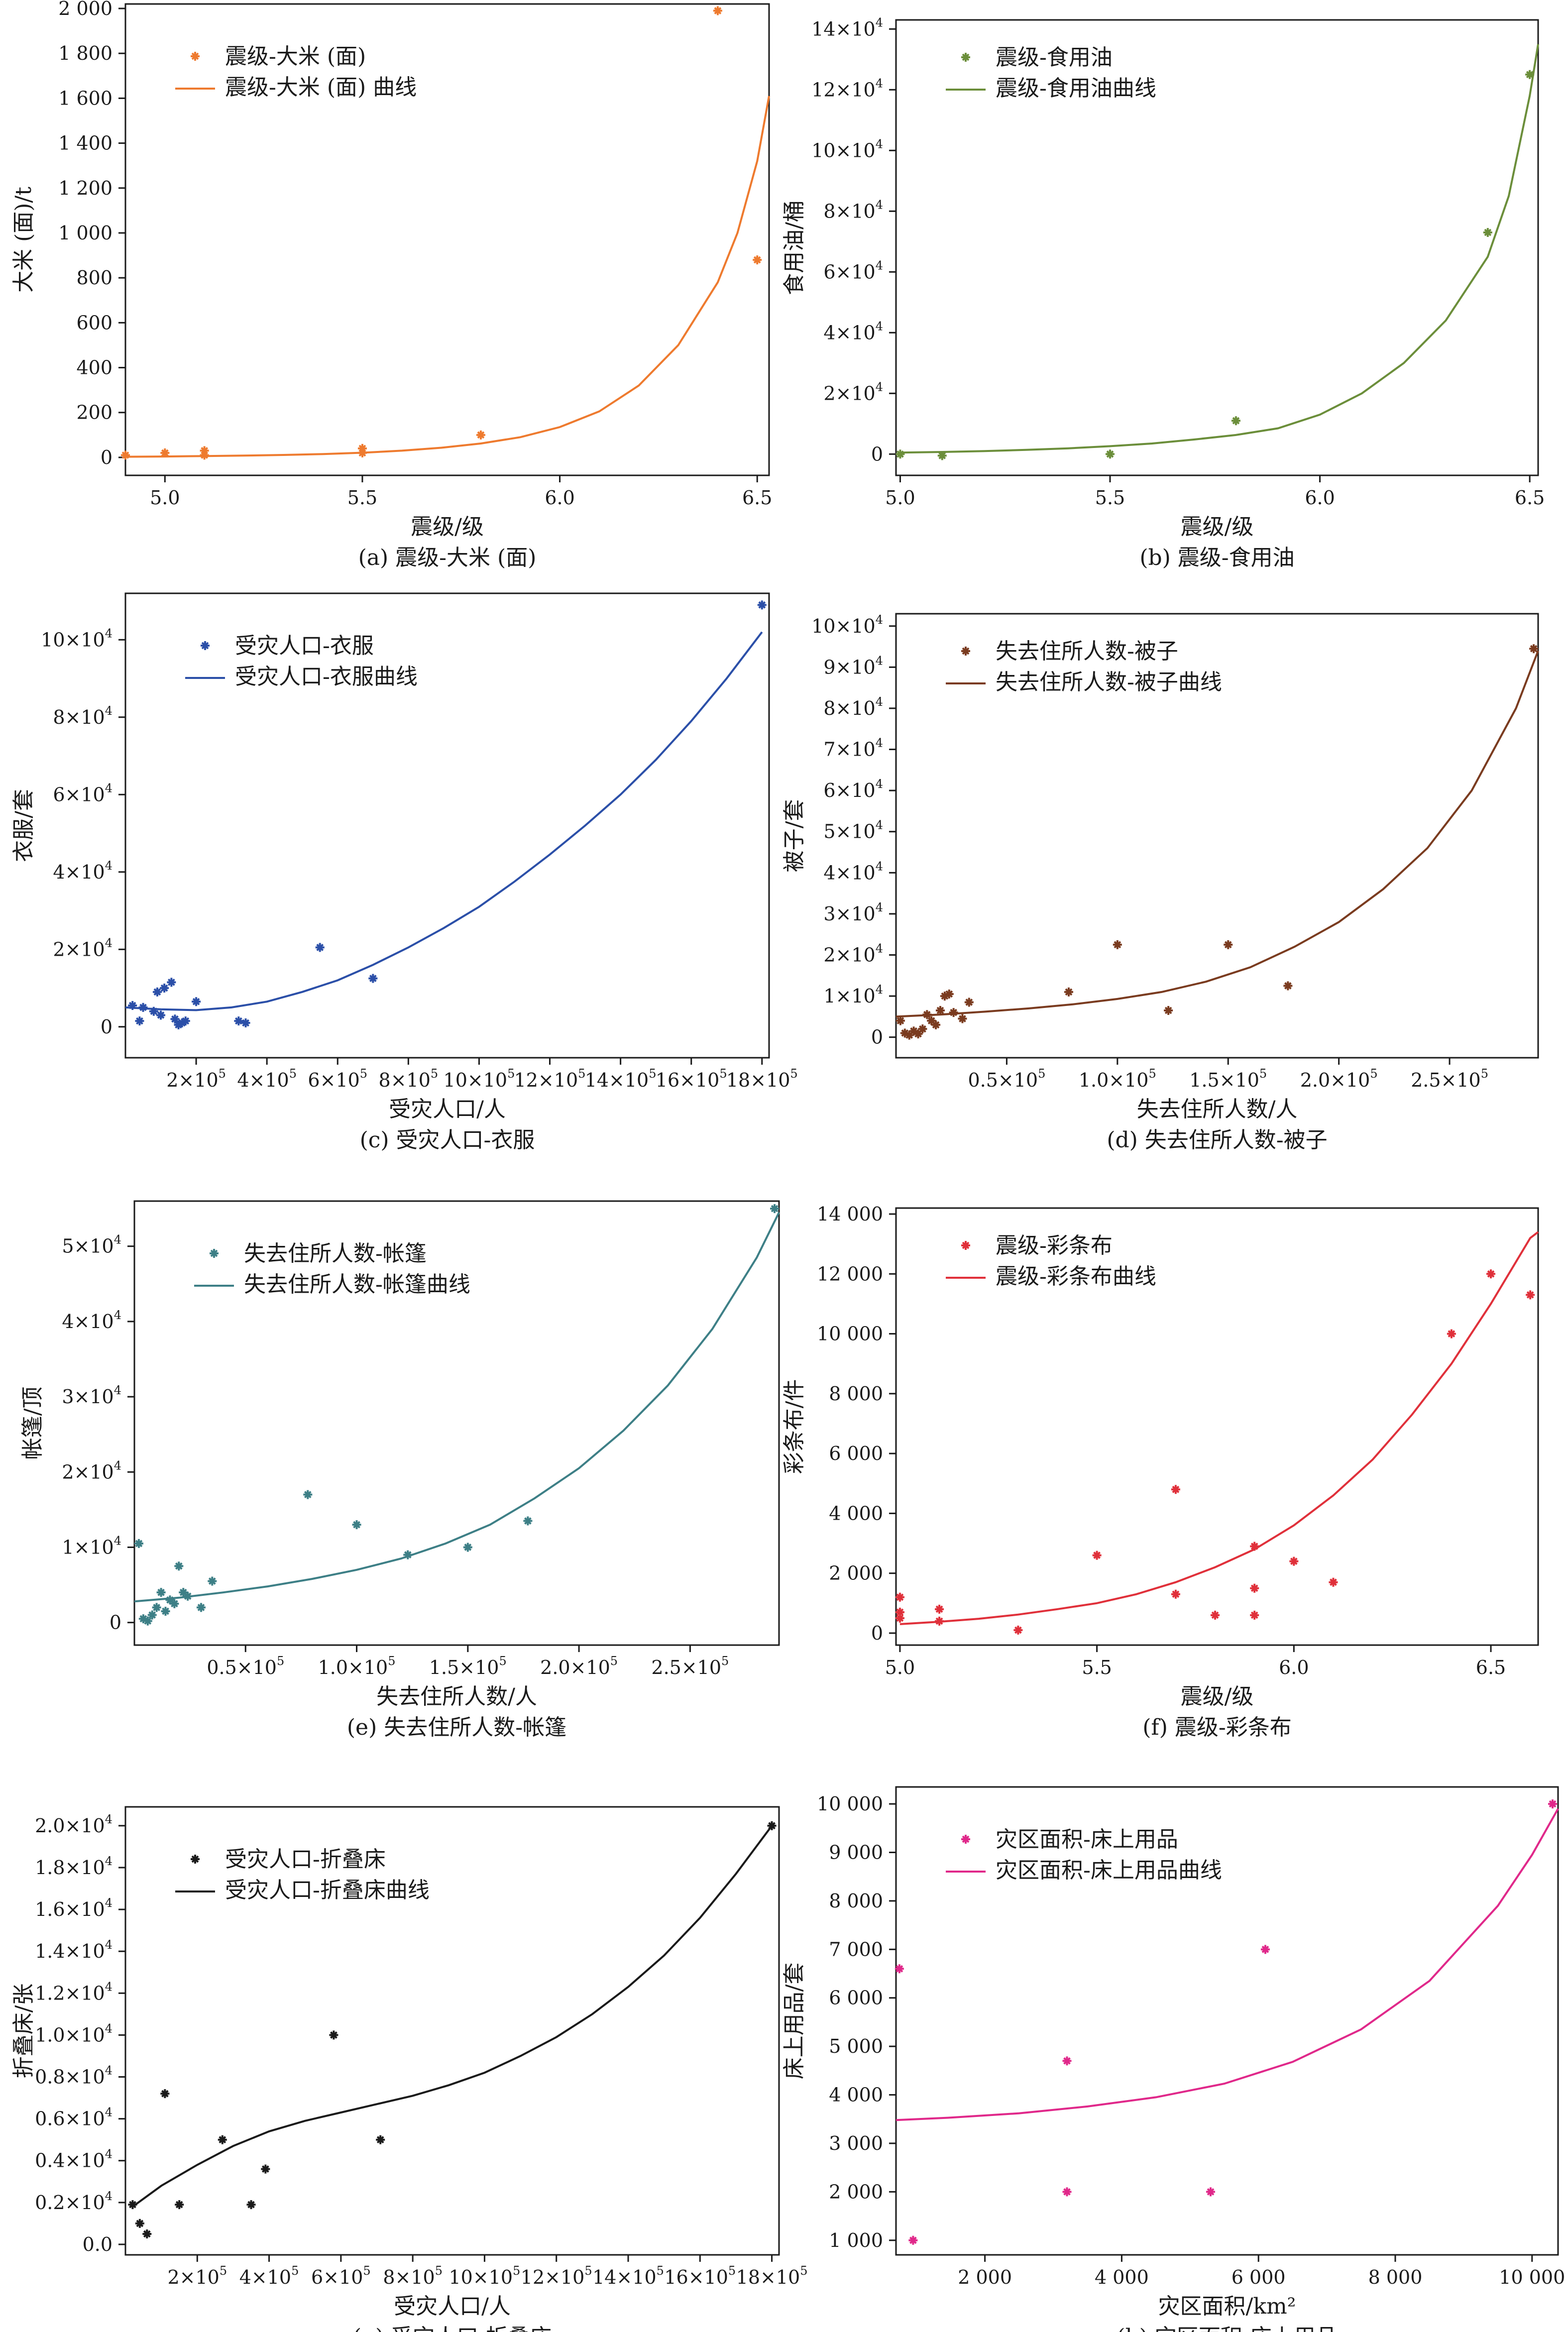 This screenshot has width=1568, height=2332. I want to click on y-tick-label: 10×104, so click(76, 638).